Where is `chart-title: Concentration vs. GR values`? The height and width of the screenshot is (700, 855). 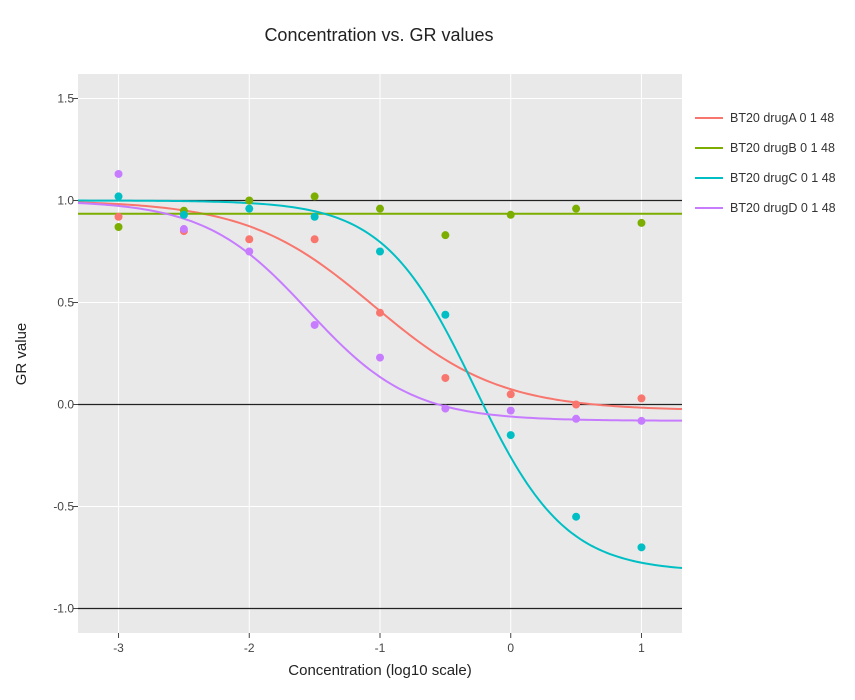 chart-title: Concentration vs. GR values is located at coordinates (378, 35).